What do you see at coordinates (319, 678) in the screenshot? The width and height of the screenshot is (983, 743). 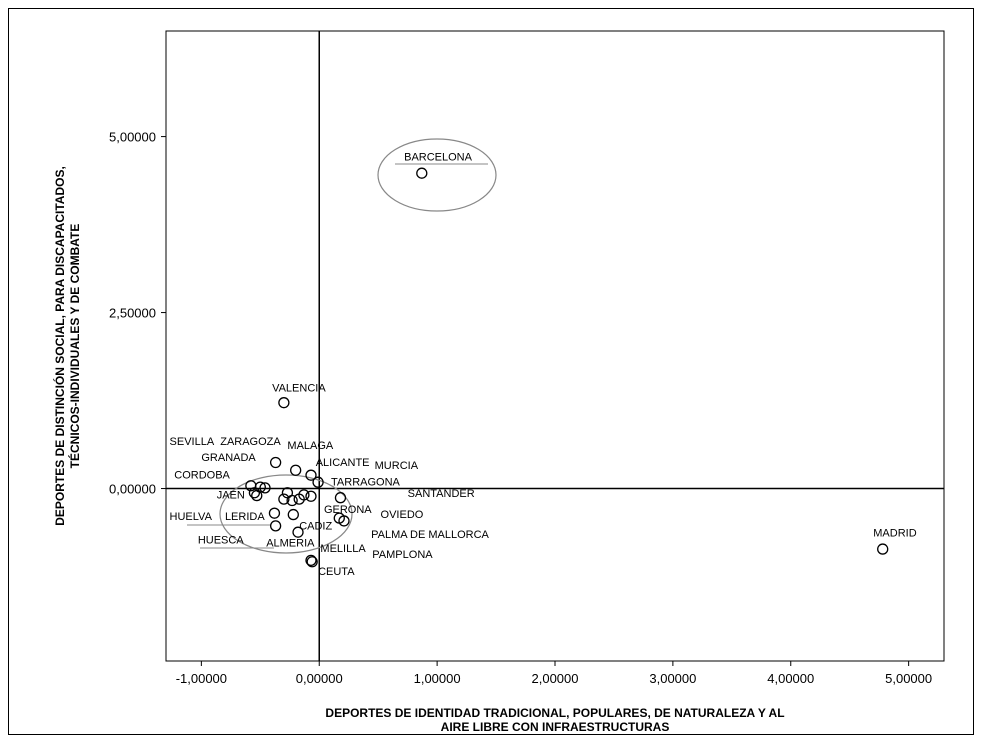 I see `x-tick-label: 0,00000` at bounding box center [319, 678].